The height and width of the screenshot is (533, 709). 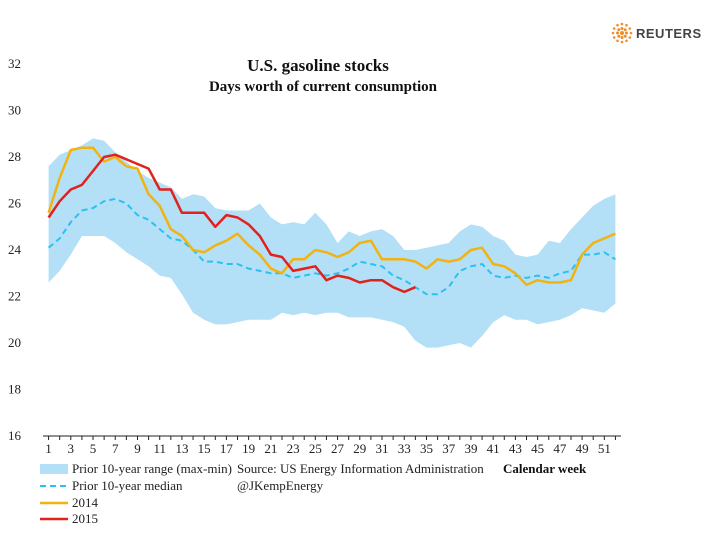 I want to click on chart-title: U.S. gasoline stocks, so click(x=318, y=65).